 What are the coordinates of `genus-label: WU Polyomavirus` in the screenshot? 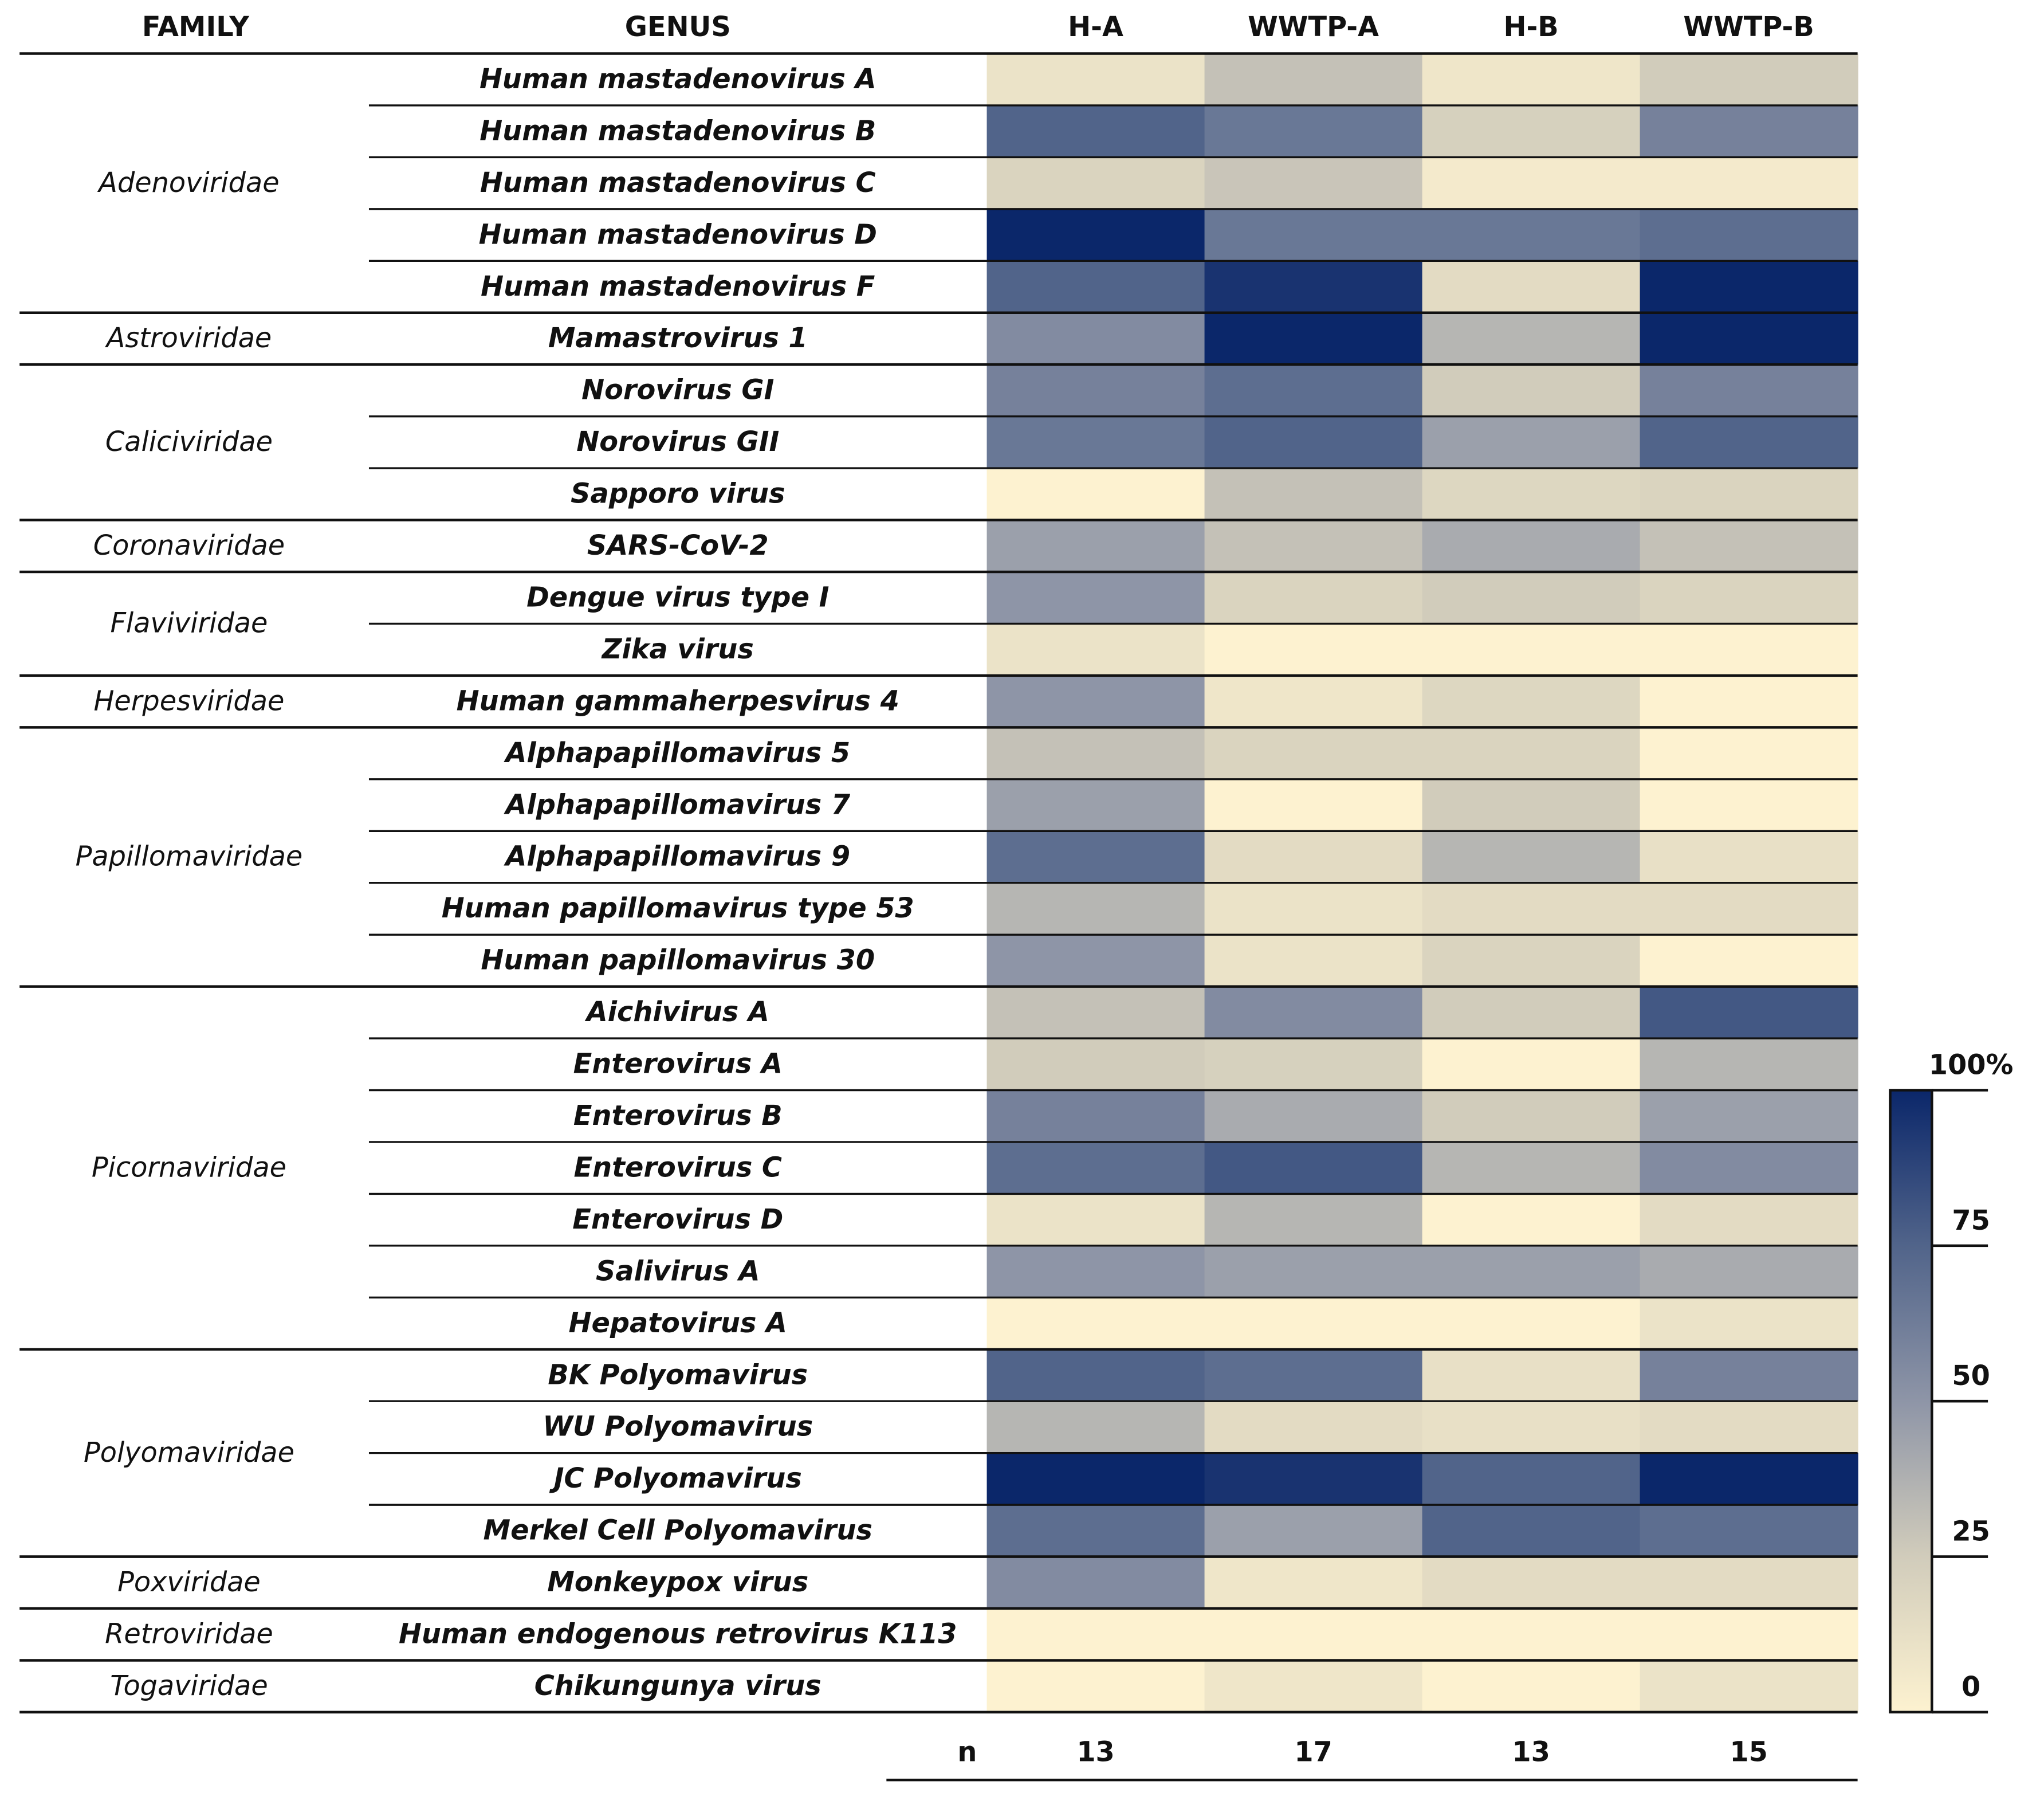 It's located at (678, 1427).